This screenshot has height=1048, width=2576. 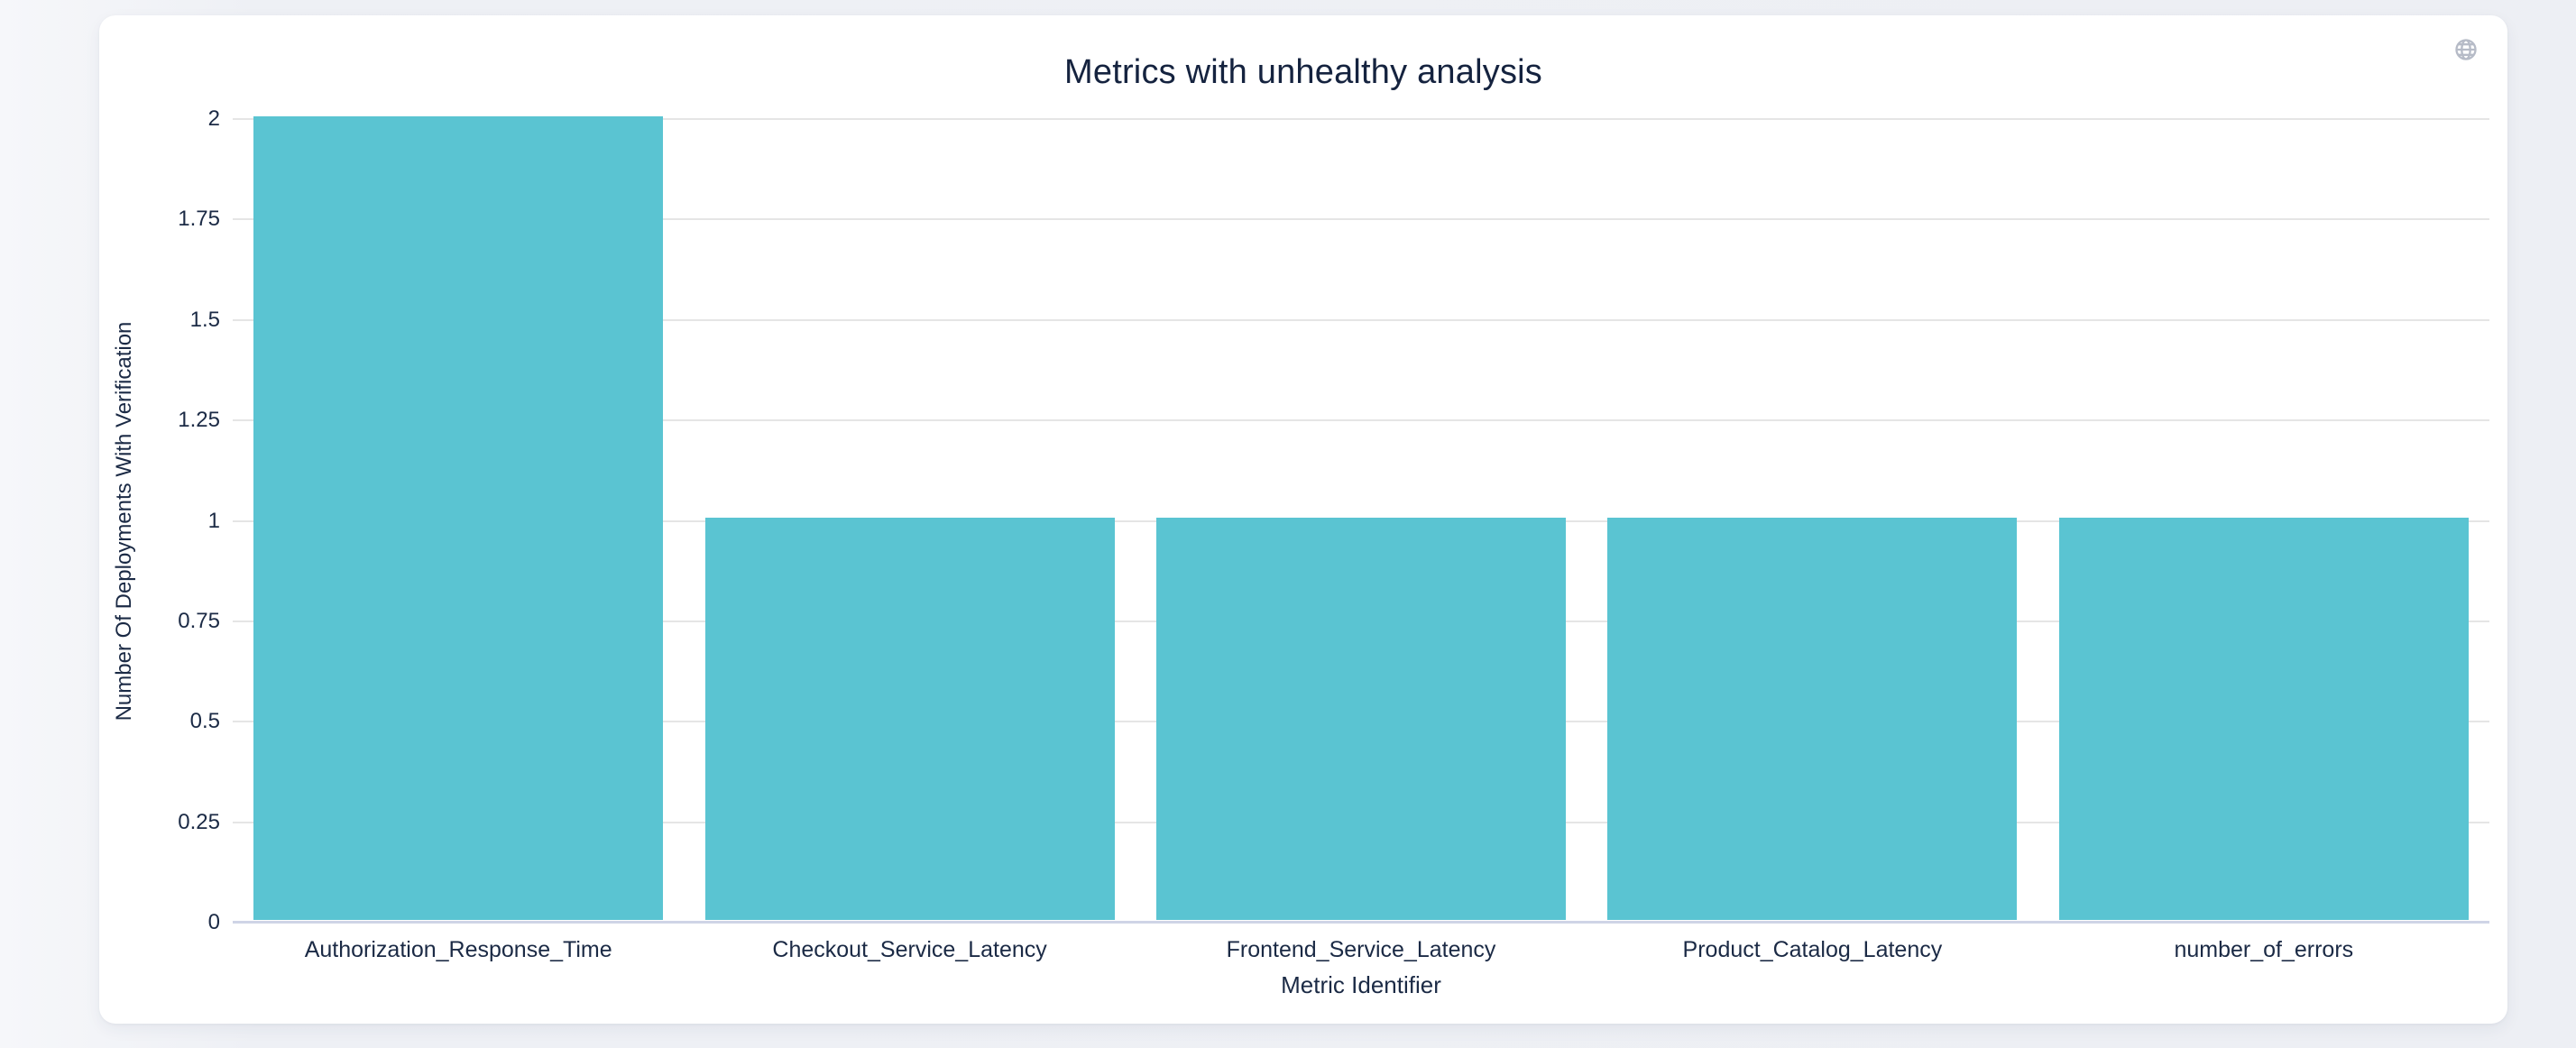 I want to click on bar-Frontend_Service_Latency, so click(x=1361, y=719).